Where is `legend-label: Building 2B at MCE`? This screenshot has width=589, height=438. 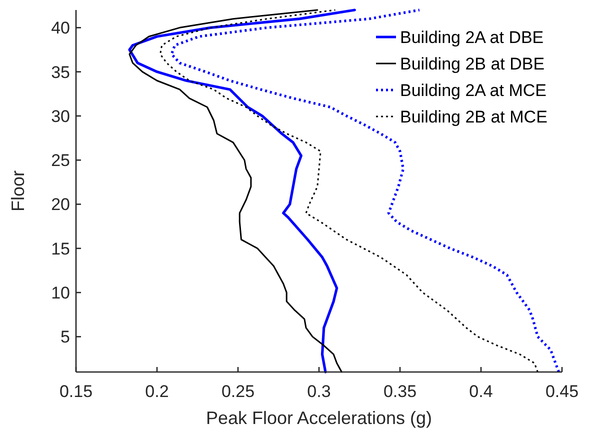 legend-label: Building 2B at MCE is located at coordinates (474, 116).